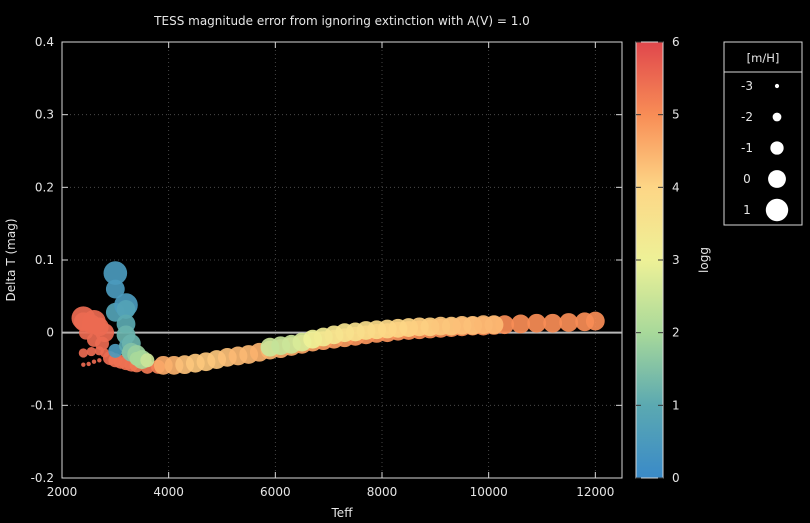 The height and width of the screenshot is (523, 810). Describe the element at coordinates (50, 333) in the screenshot. I see `y-tick-label: 0` at that location.